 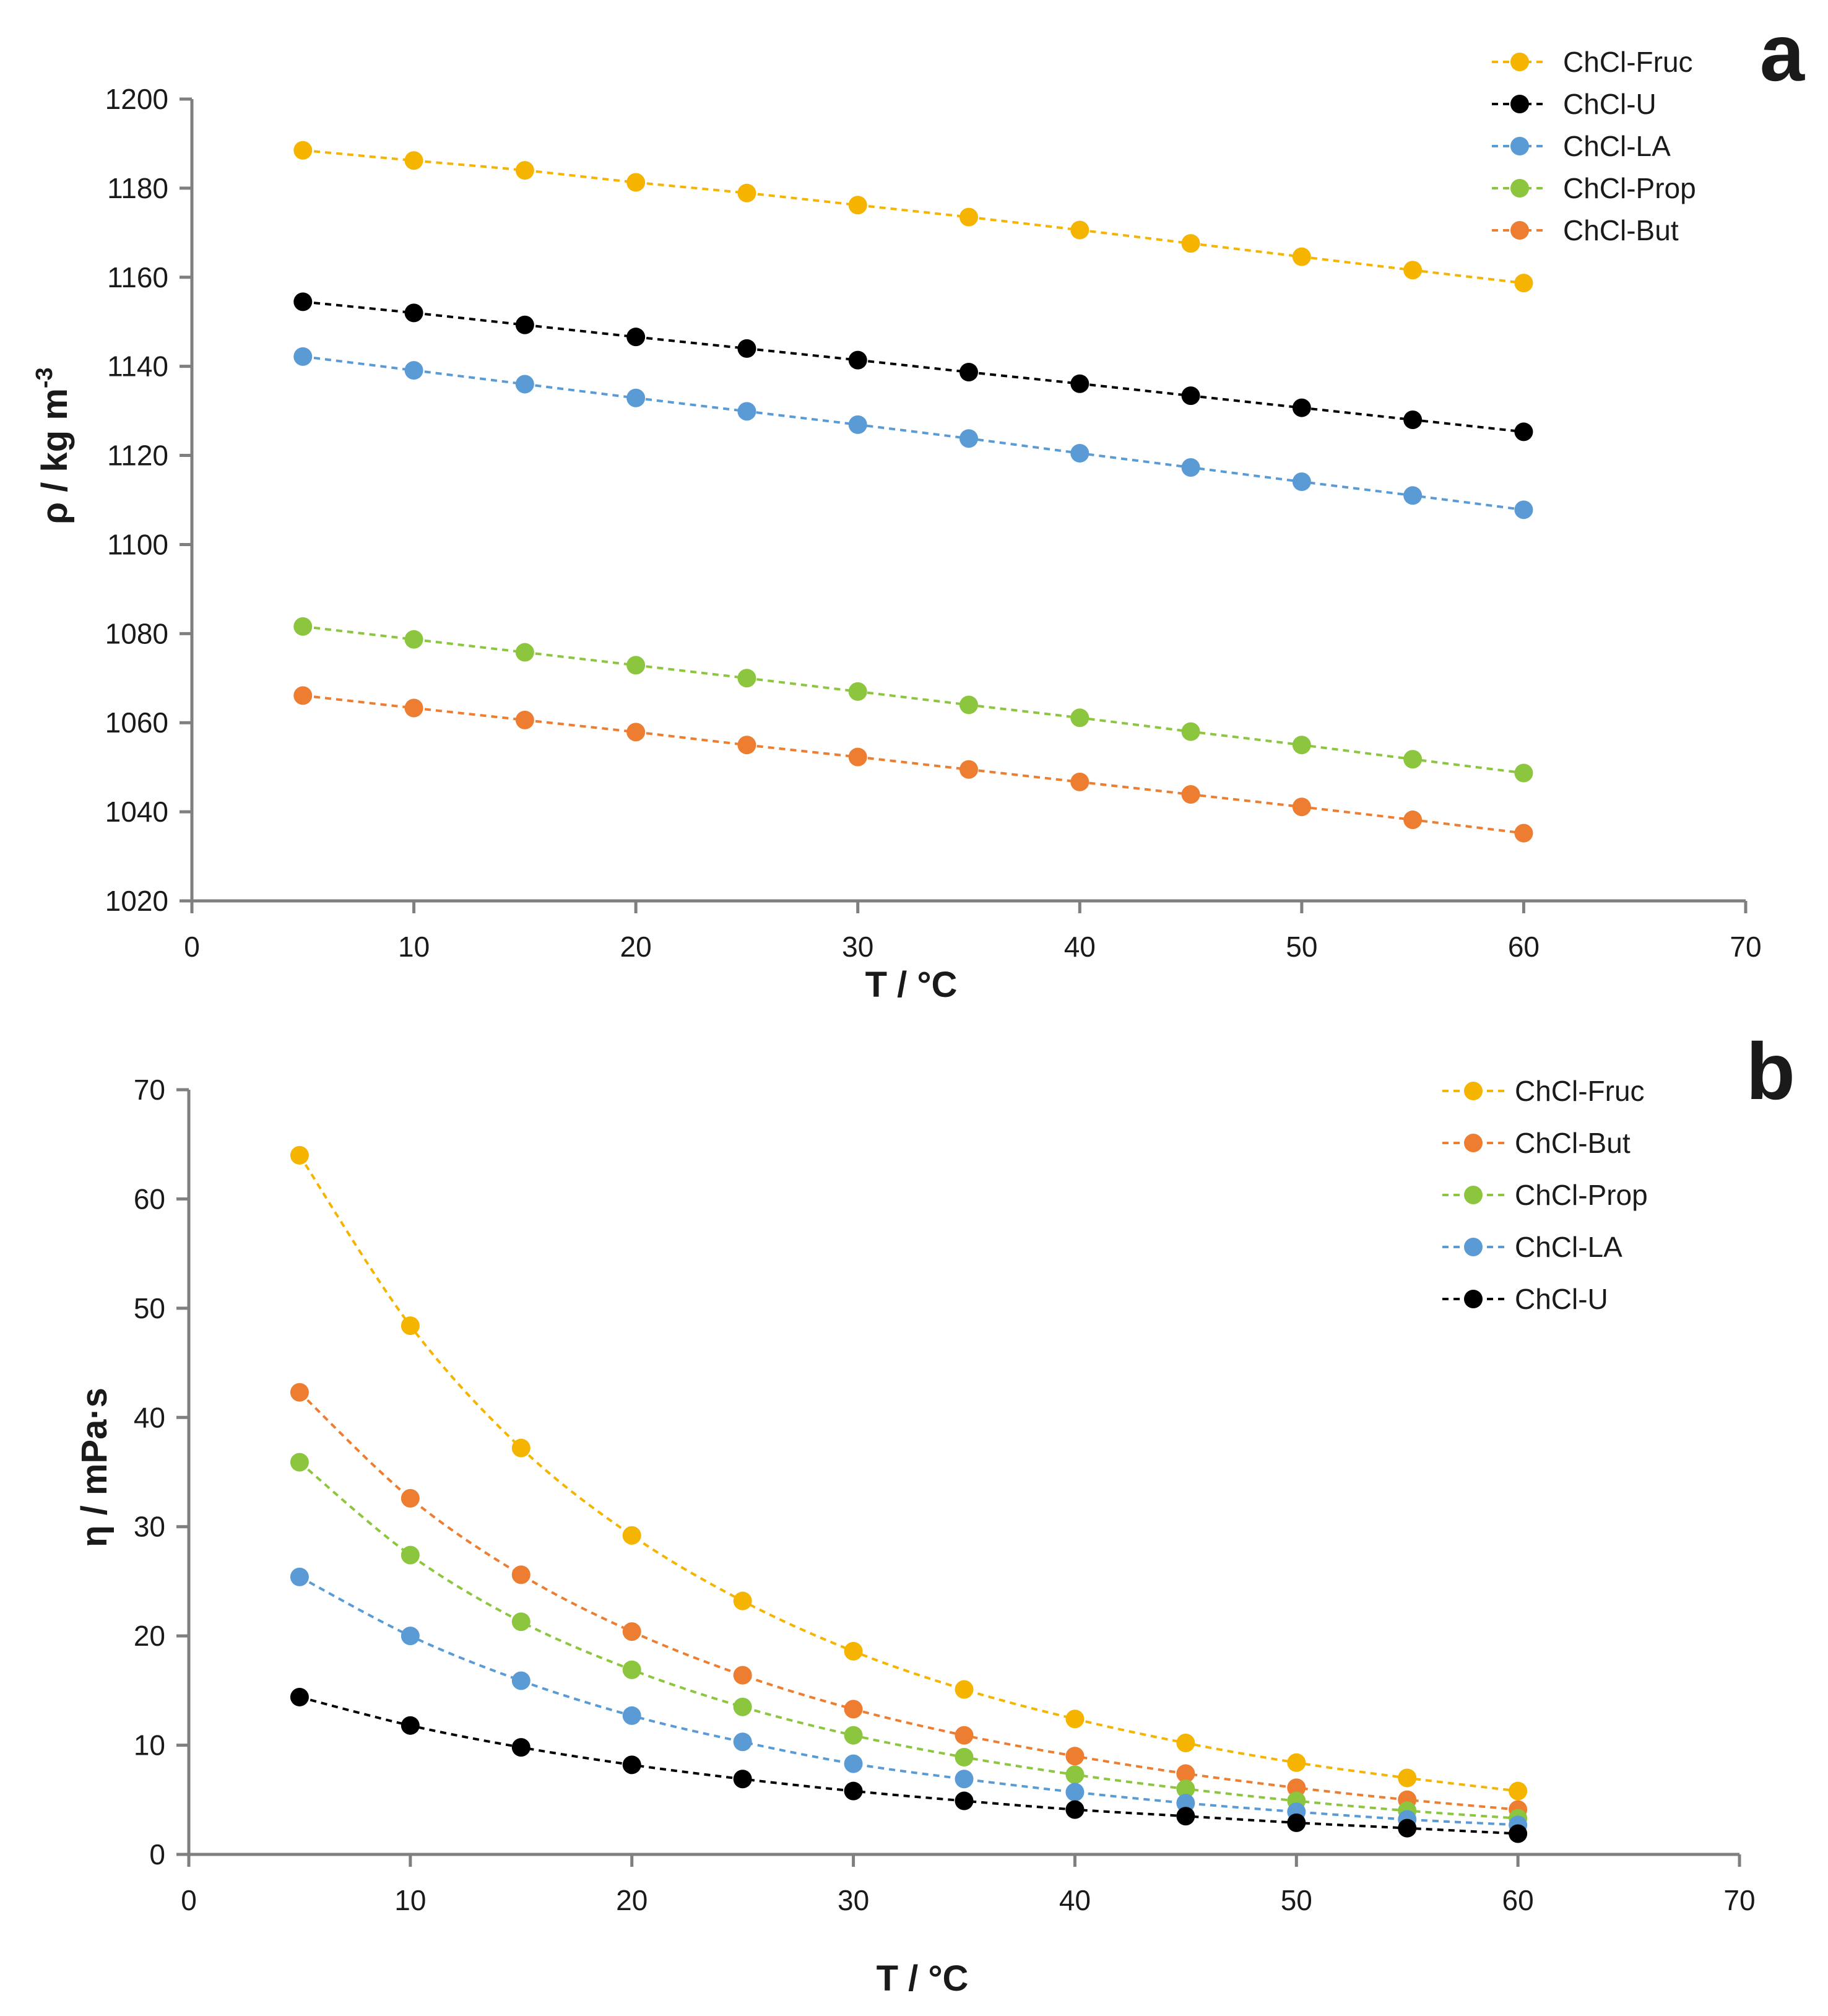 What do you see at coordinates (857, 947) in the screenshot?
I see `x-tick-label: 30` at bounding box center [857, 947].